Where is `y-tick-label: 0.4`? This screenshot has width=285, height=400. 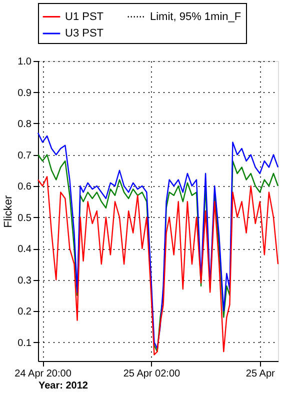 y-tick-label: 0.4 is located at coordinates (25, 249).